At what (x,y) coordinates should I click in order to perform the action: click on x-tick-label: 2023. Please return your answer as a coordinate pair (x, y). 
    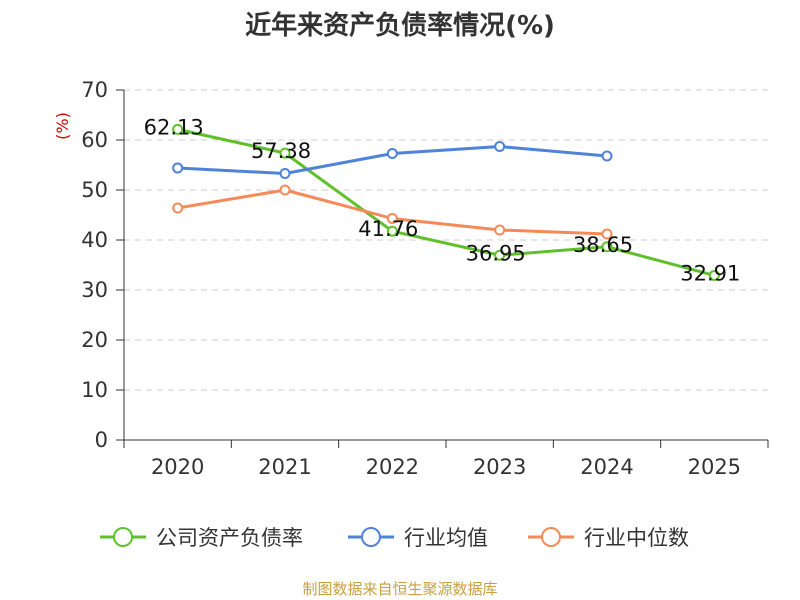
    Looking at the image, I should click on (499, 467).